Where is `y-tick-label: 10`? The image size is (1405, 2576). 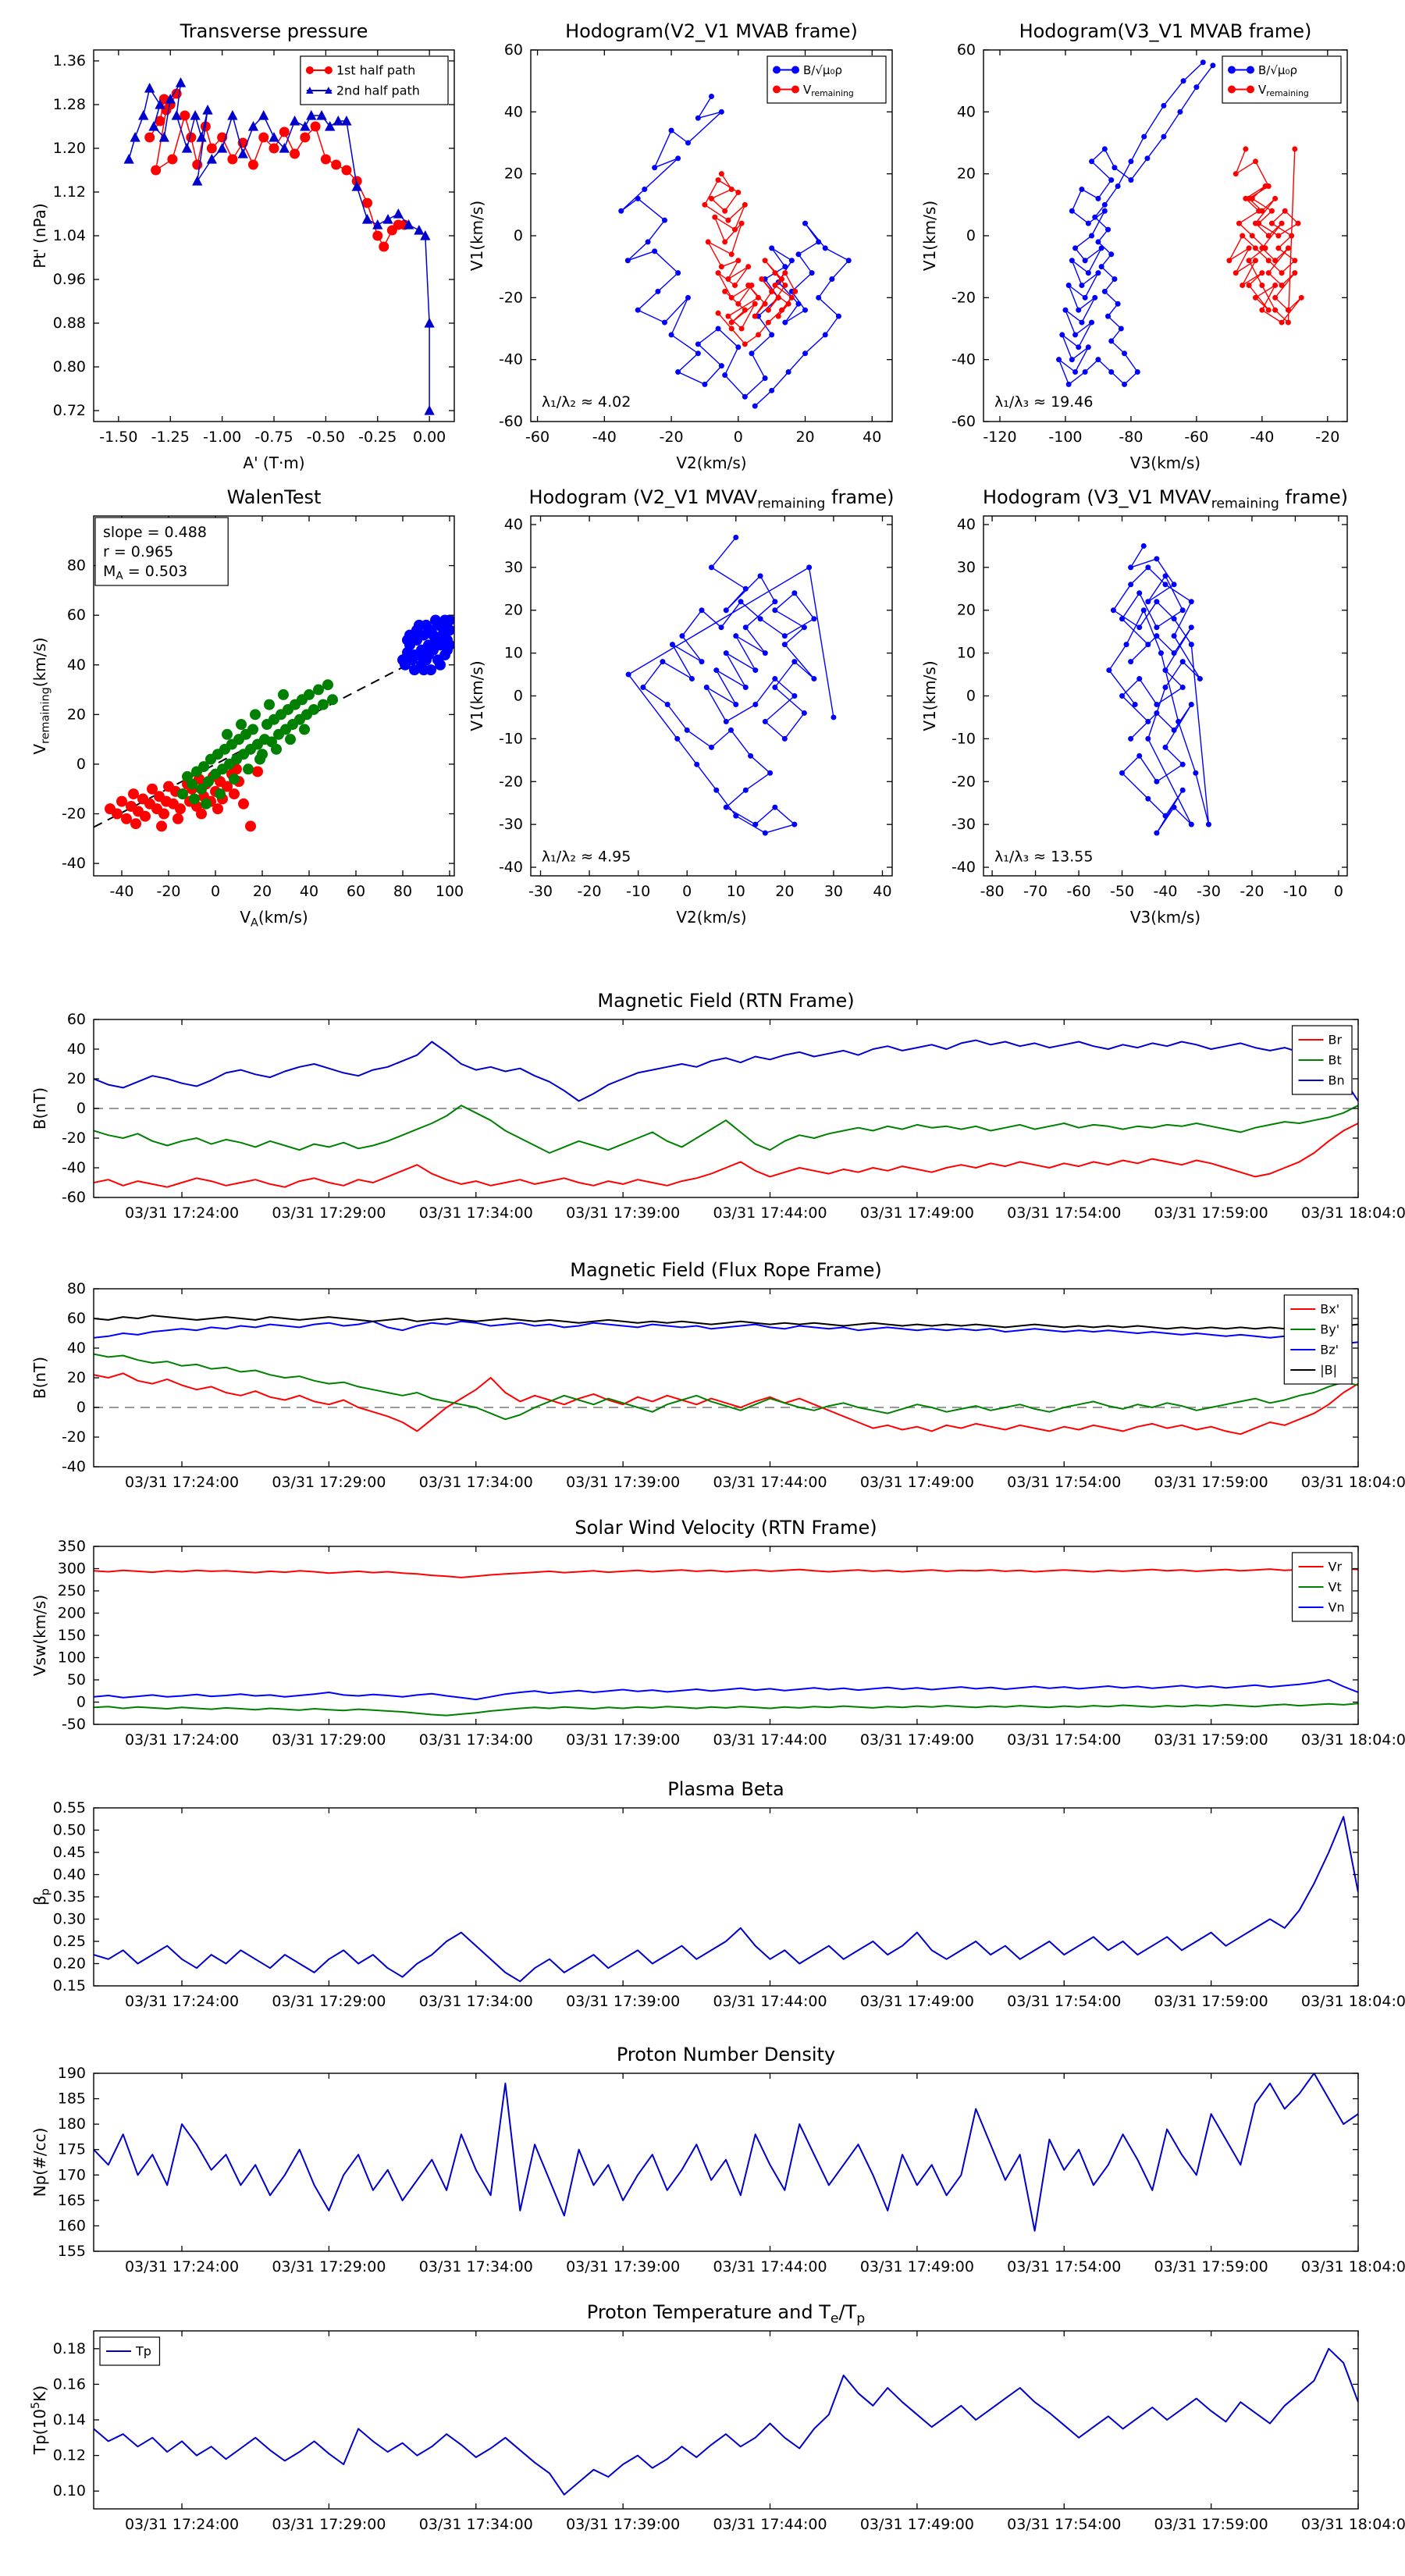 y-tick-label: 10 is located at coordinates (966, 653).